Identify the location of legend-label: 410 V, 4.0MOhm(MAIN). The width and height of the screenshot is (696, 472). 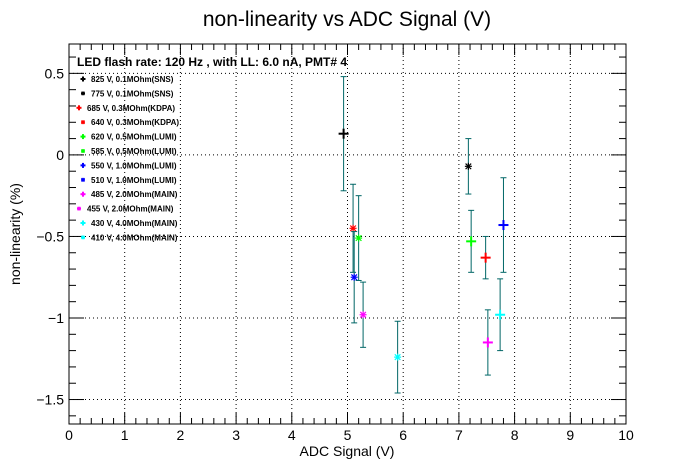
(134, 237).